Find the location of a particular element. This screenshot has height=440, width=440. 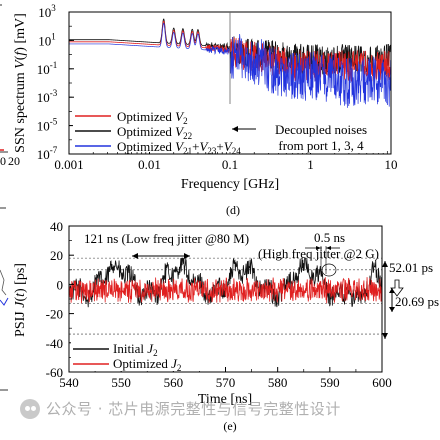

psij-series-group is located at coordinates (225, 282).